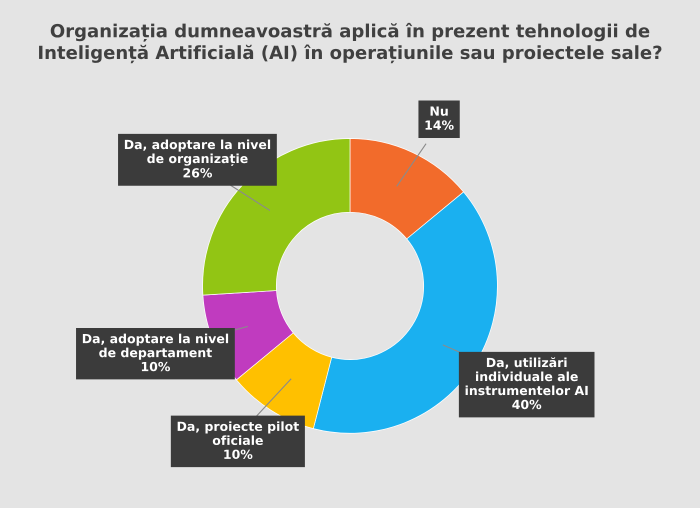  Describe the element at coordinates (350, 43) in the screenshot. I see `chart-title: Organizația dumneavoastră aplică în prezent tehnologii de Inteligență Artificială (AI) în operațiunile sau proiectele sale?` at that location.